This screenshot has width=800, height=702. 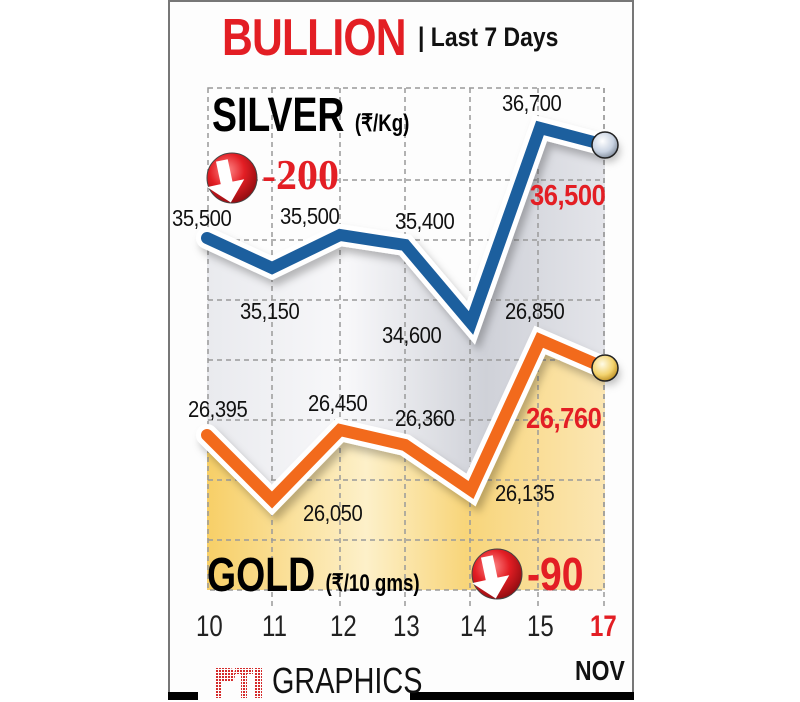 I want to click on x-tick-15: 15, so click(x=540, y=626).